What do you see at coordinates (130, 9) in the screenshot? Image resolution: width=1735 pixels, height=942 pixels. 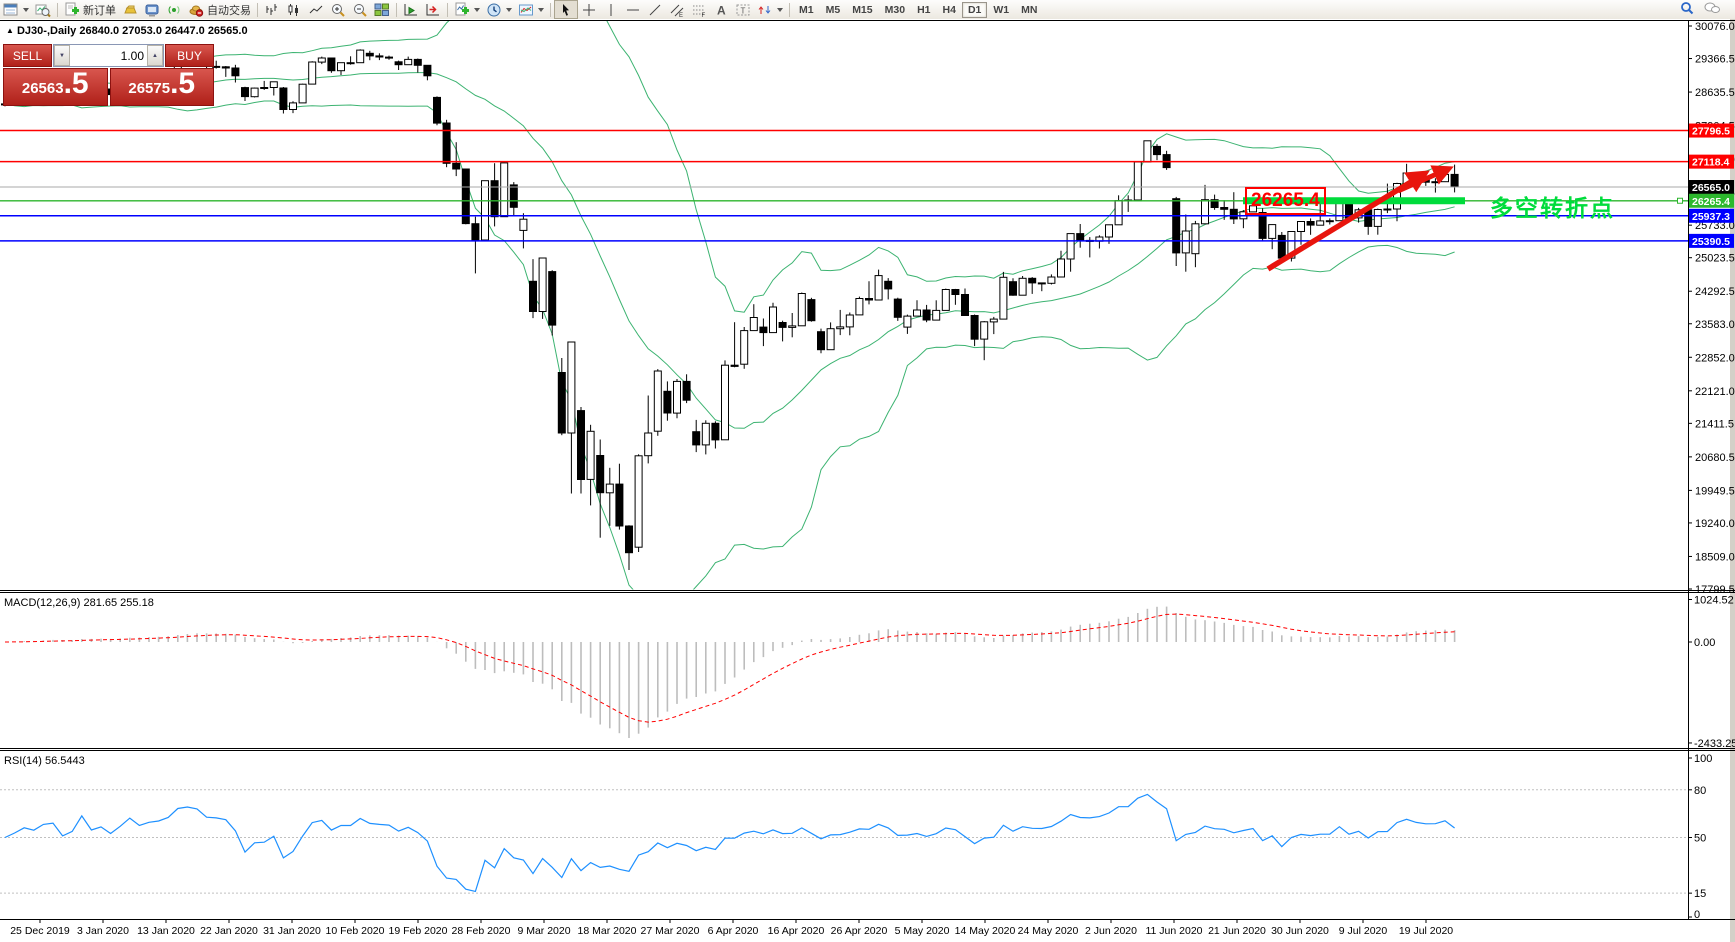 I see `deposit-icon` at bounding box center [130, 9].